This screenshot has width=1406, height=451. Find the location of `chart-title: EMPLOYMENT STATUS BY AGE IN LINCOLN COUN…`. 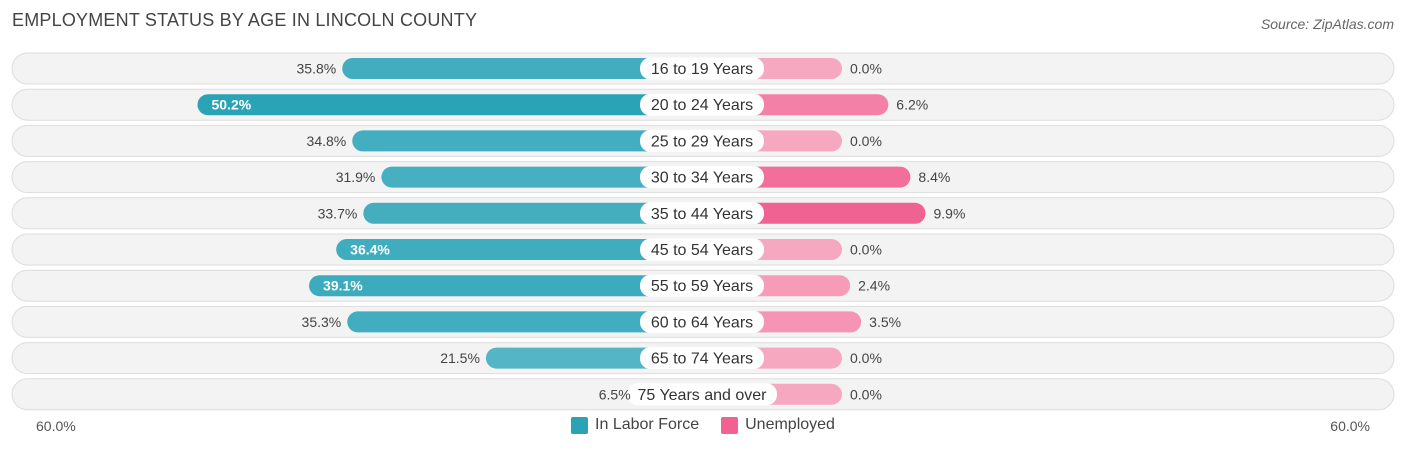

chart-title: EMPLOYMENT STATUS BY AGE IN LINCOLN COUN… is located at coordinates (245, 20).